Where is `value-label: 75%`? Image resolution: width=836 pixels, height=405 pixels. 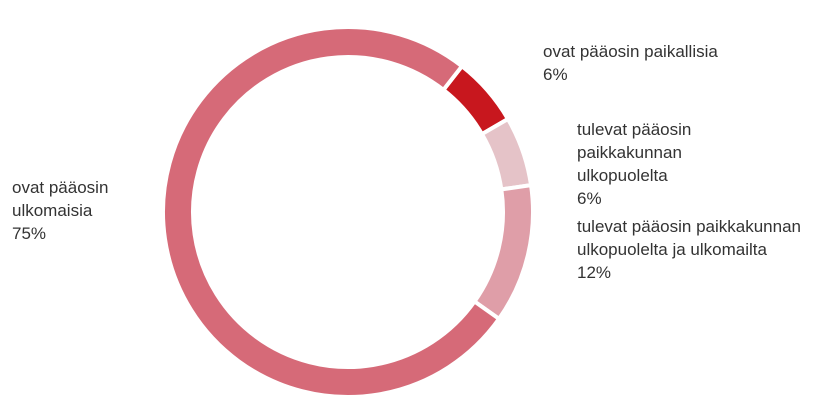
value-label: 75% is located at coordinates (29, 233).